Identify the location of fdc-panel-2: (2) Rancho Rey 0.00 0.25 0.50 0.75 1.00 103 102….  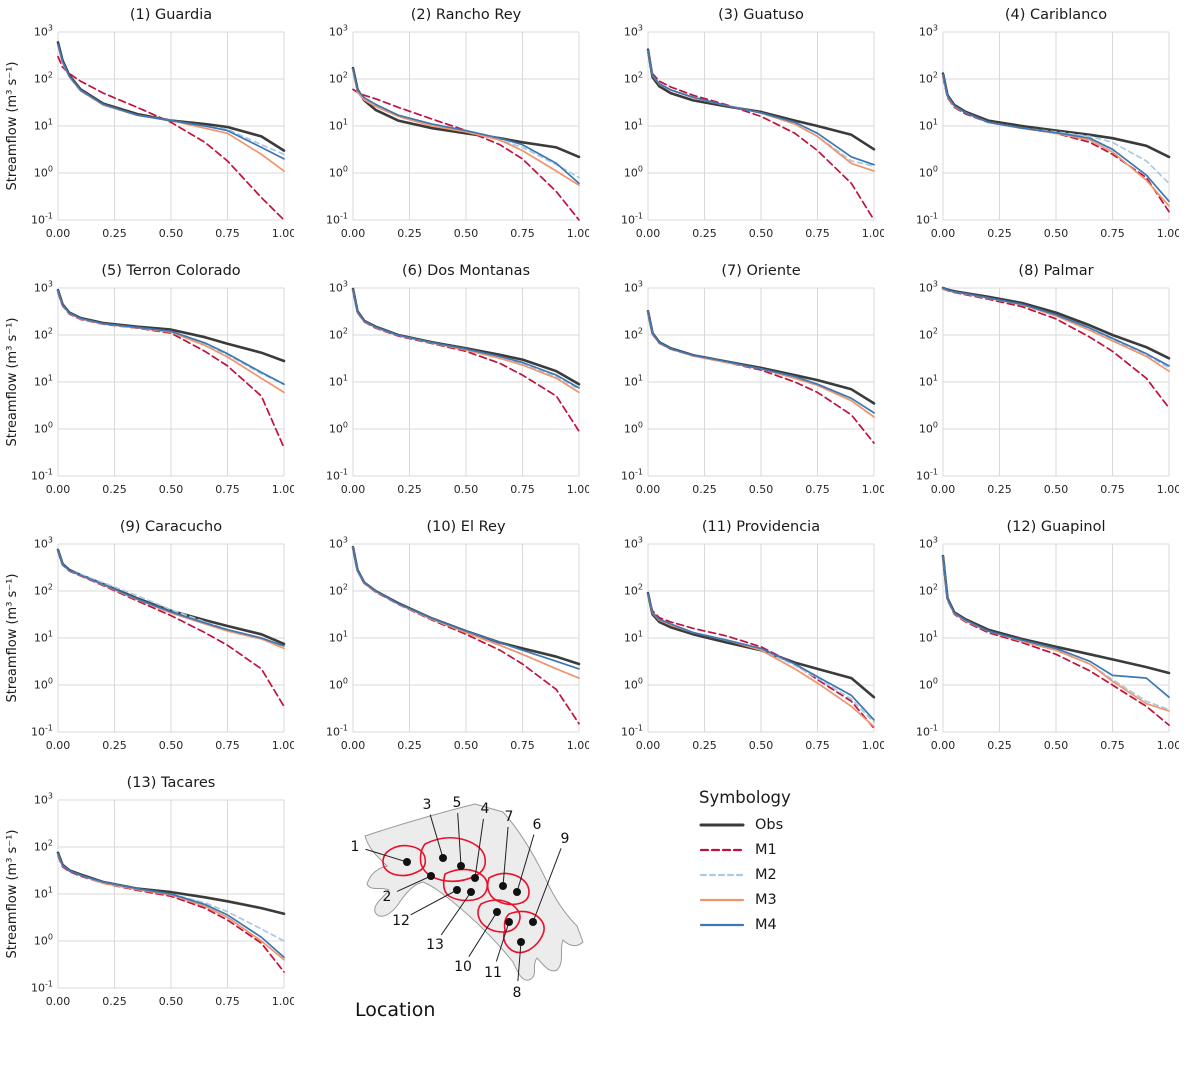
(446, 127).